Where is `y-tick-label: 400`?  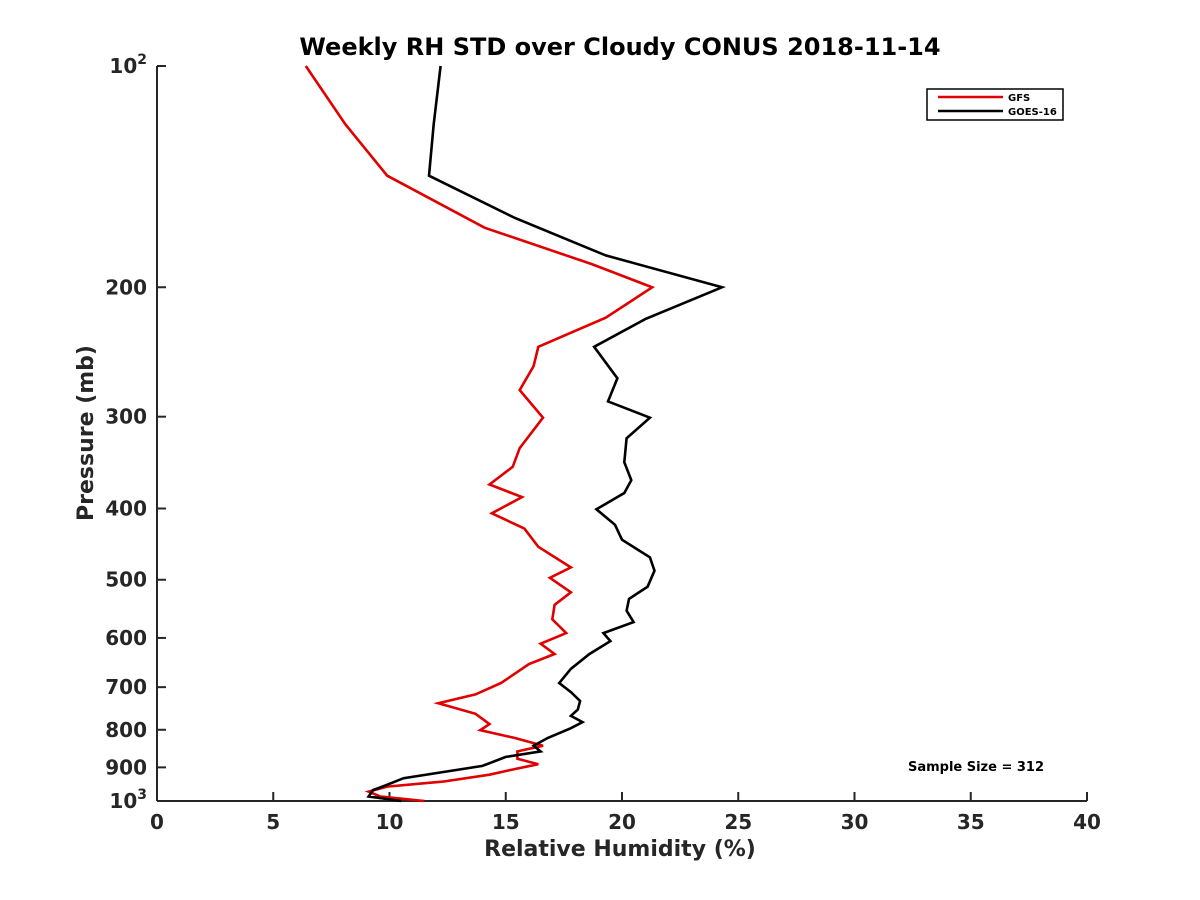
y-tick-label: 400 is located at coordinates (126, 509).